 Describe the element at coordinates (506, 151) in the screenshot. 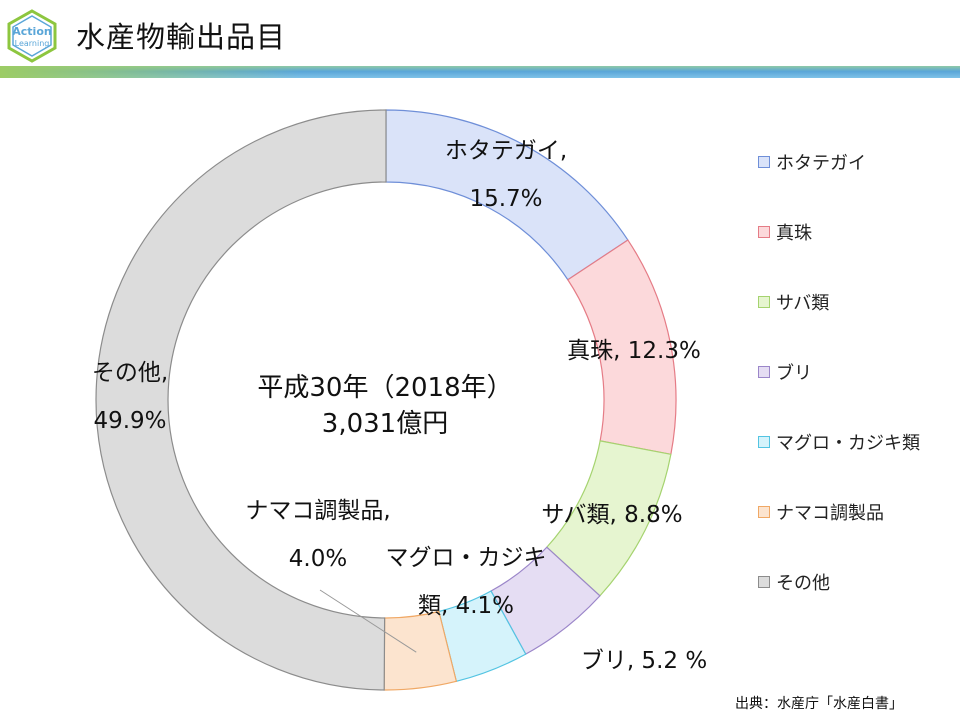

I see `data-label-1-line-1: ホタテガイ,` at that location.